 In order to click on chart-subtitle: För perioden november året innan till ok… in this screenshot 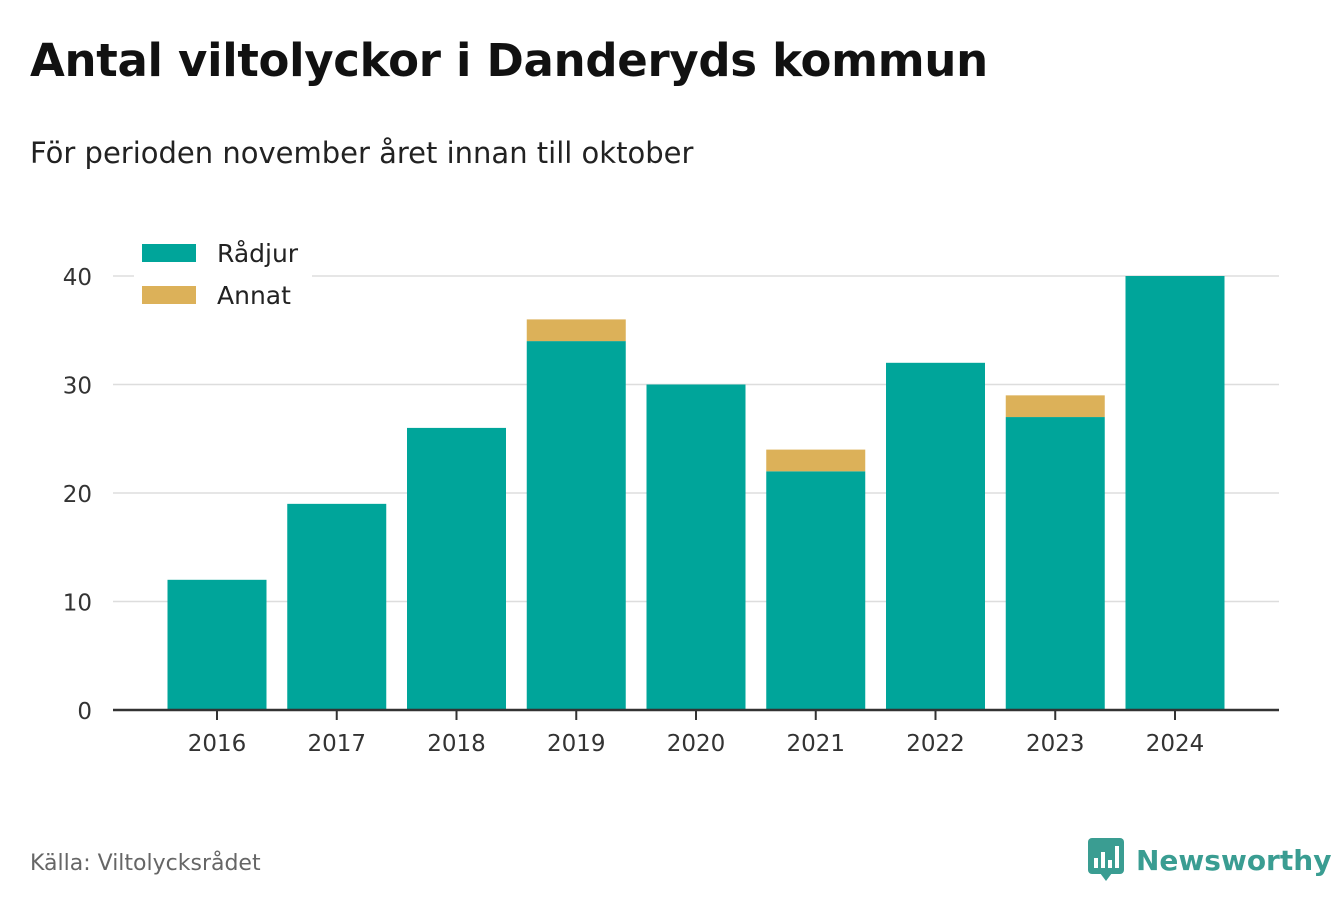, I will do `click(362, 153)`.